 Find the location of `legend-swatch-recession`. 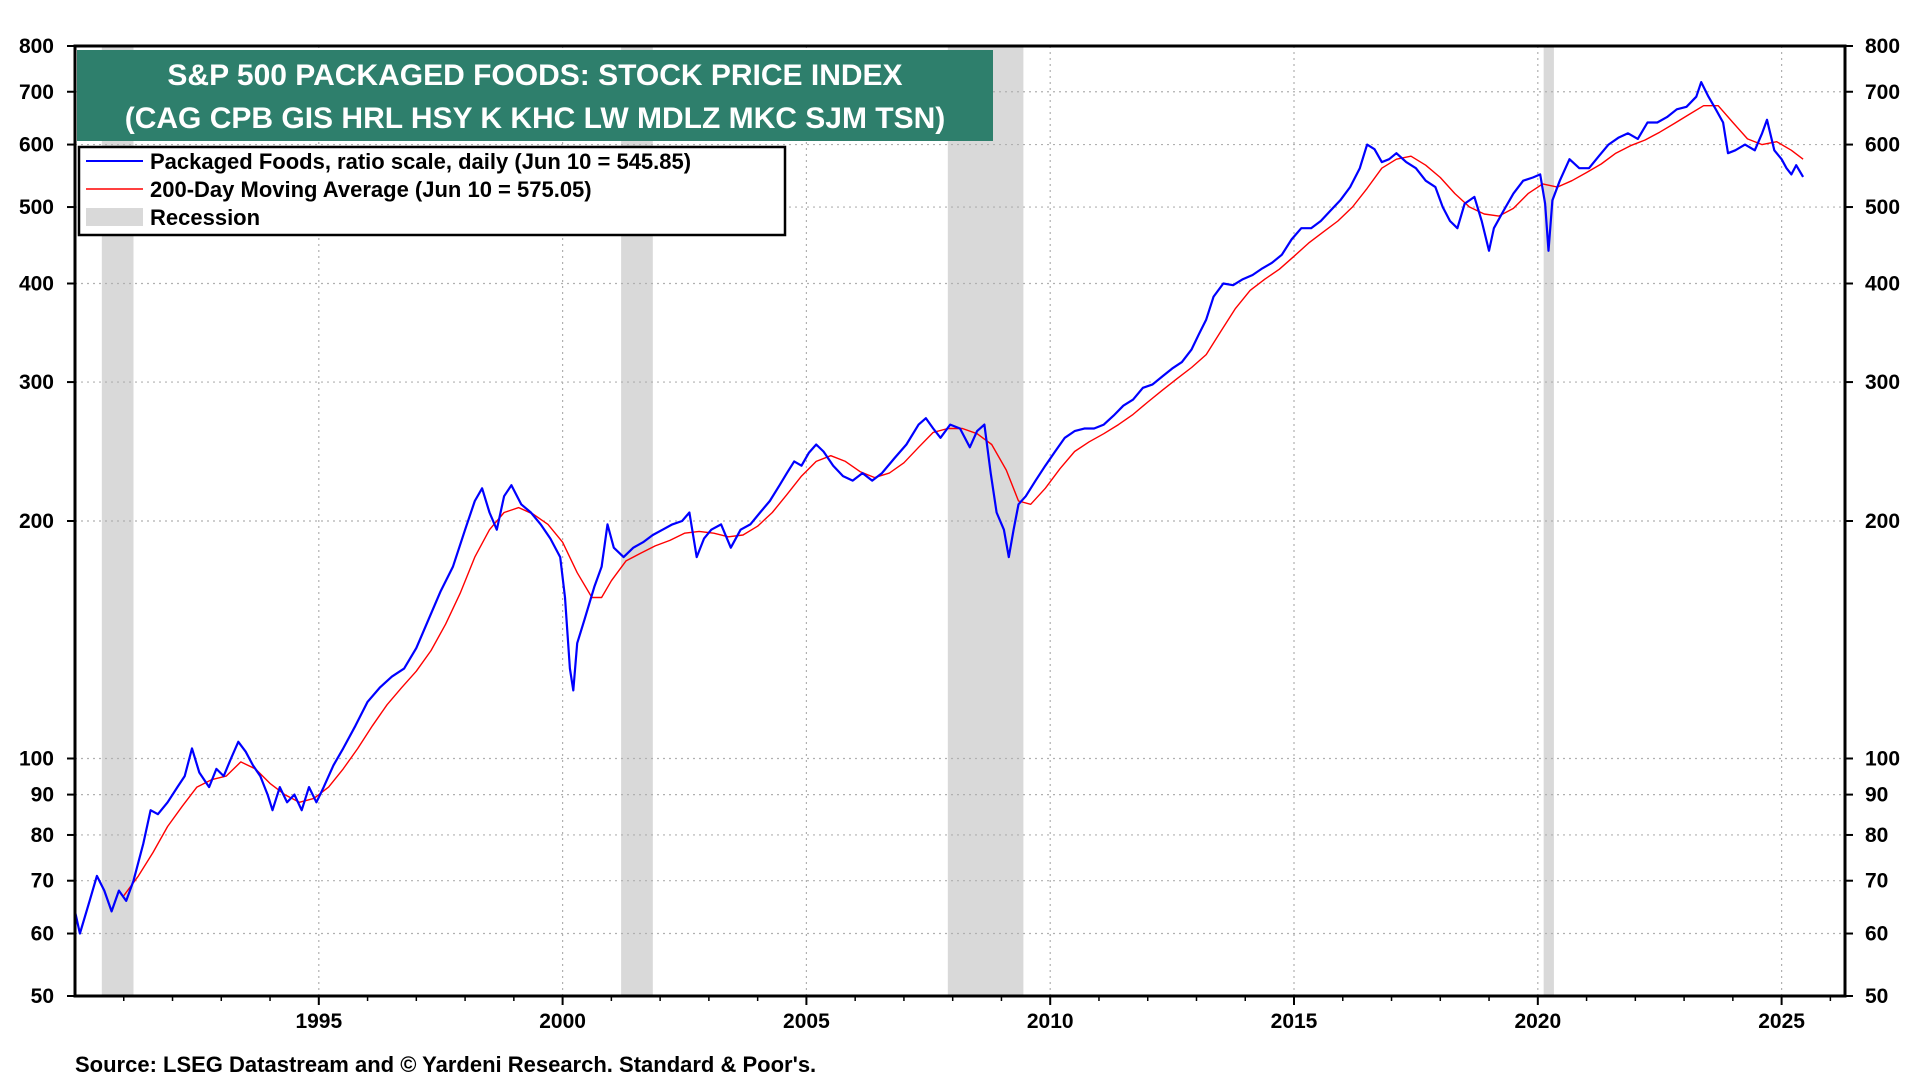

legend-swatch-recession is located at coordinates (114, 217).